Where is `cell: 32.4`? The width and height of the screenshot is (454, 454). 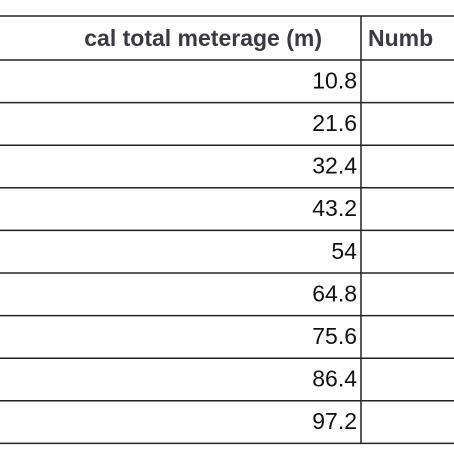 cell: 32.4 is located at coordinates (334, 166).